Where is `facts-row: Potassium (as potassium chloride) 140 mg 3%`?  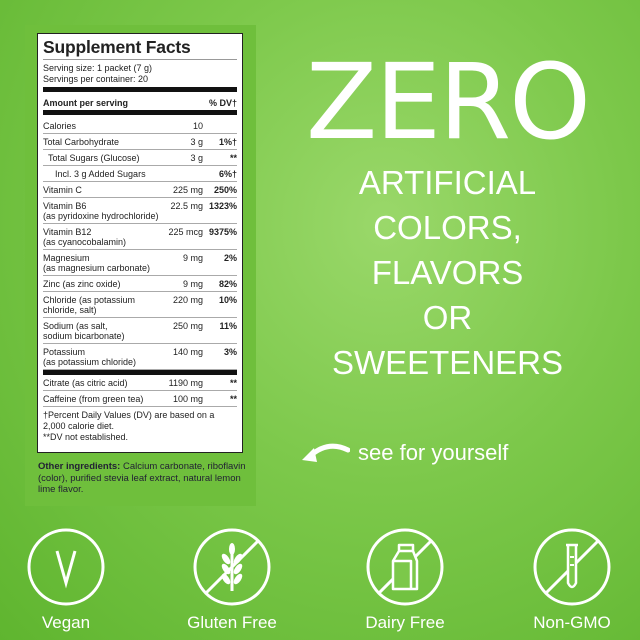
facts-row: Potassium (as potassium chloride) 140 mg 3% is located at coordinates (140, 357).